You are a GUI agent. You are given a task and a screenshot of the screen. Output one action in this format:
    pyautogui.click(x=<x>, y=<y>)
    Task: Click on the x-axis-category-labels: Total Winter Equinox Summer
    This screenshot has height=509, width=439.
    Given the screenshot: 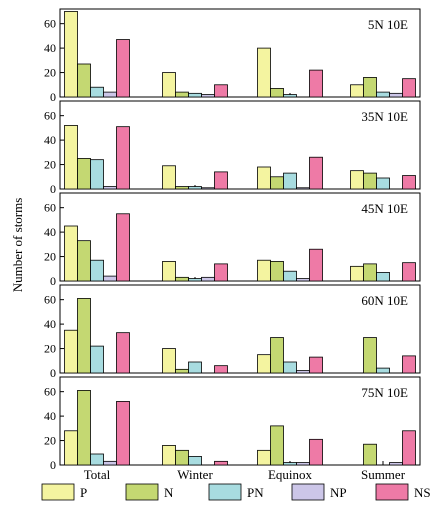 What is the action you would take?
    pyautogui.click(x=245, y=474)
    